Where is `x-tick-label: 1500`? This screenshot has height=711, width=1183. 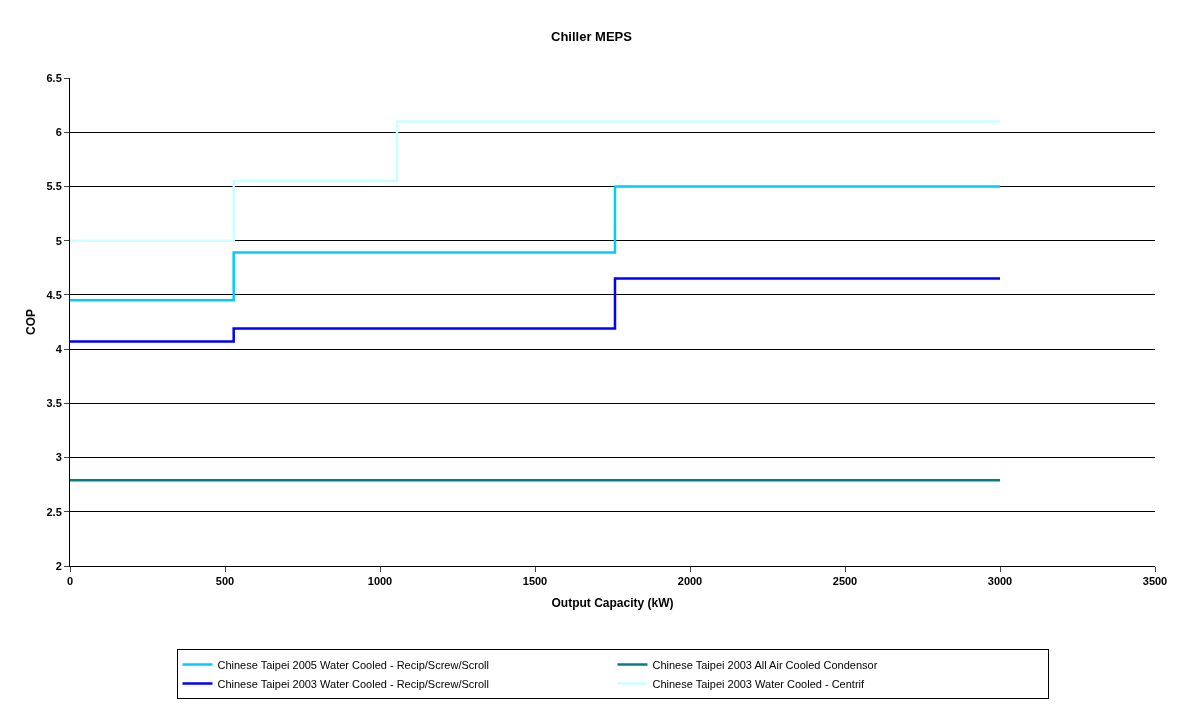 x-tick-label: 1500 is located at coordinates (535, 581).